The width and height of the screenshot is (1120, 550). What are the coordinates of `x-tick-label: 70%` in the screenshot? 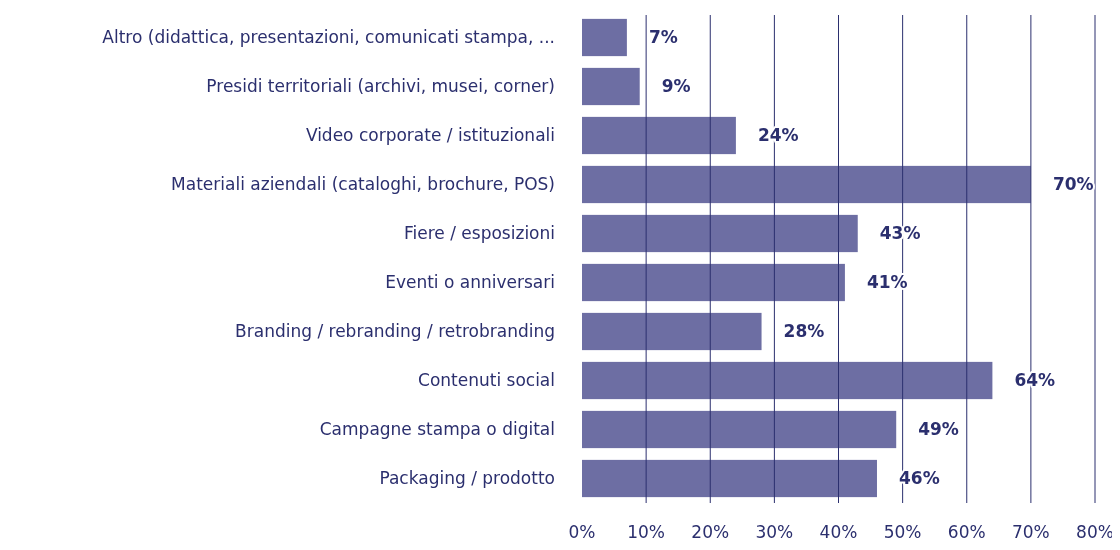 It's located at (1030, 532).